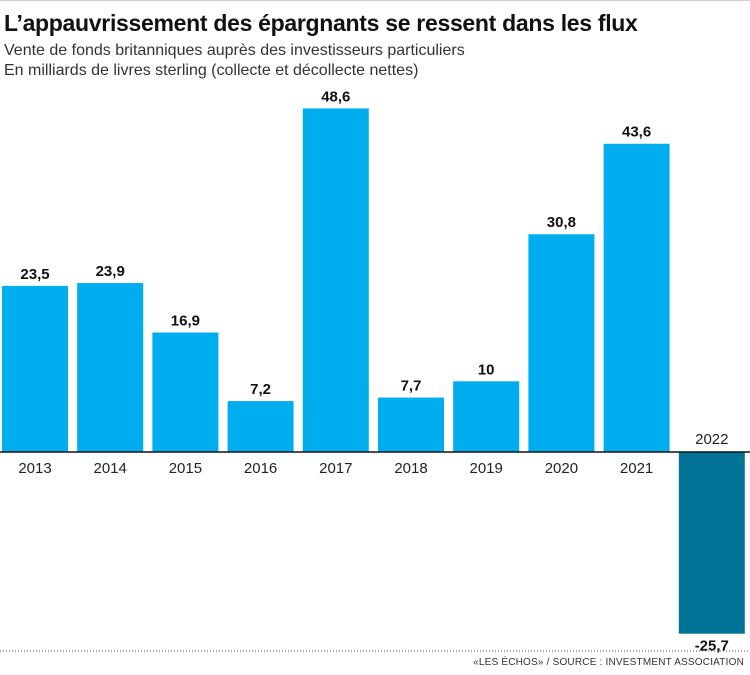  What do you see at coordinates (561, 343) in the screenshot?
I see `bar-2020` at bounding box center [561, 343].